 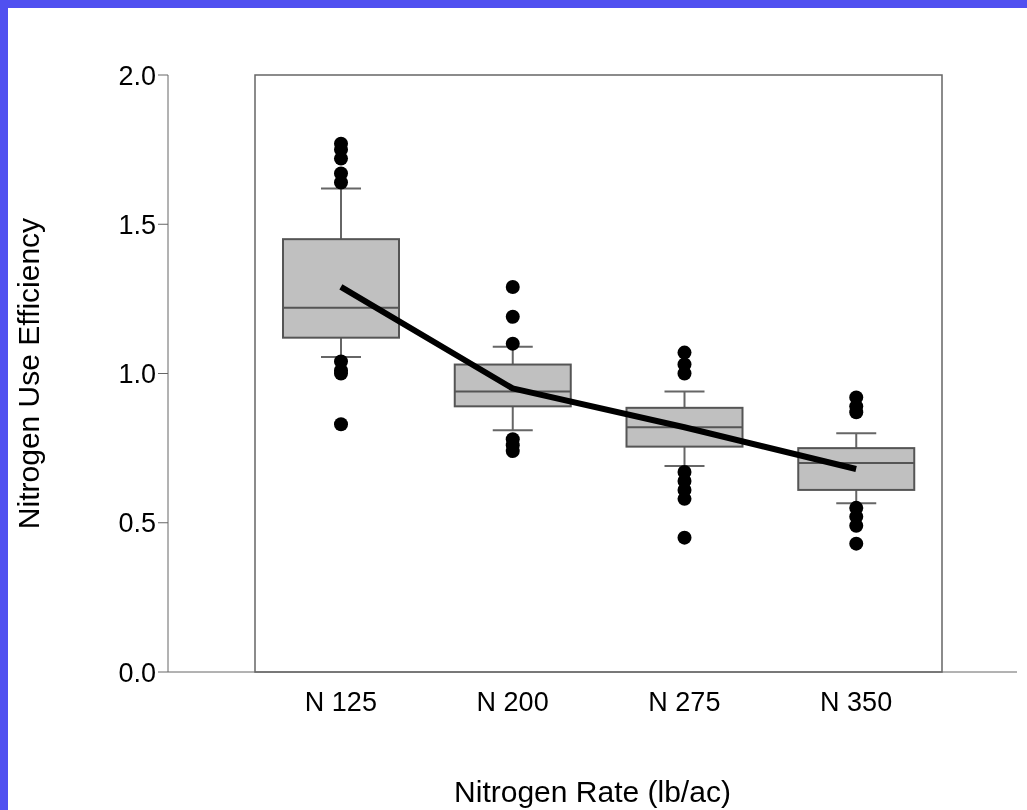 What do you see at coordinates (137, 224) in the screenshot?
I see `y-tick-label: 1.5` at bounding box center [137, 224].